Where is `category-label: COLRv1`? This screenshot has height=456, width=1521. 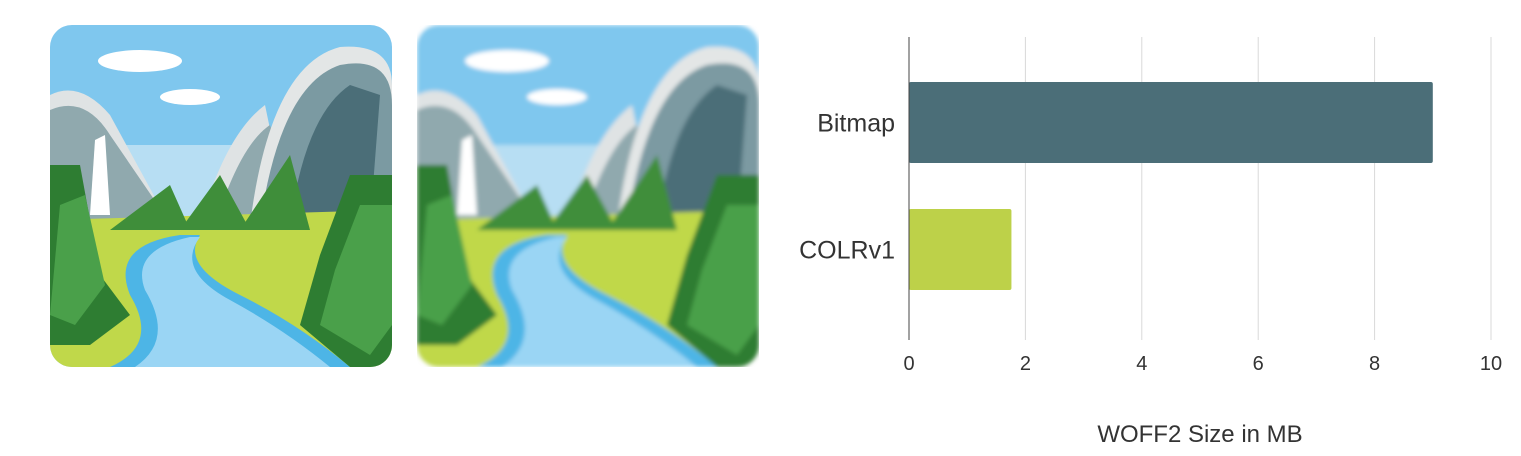
category-label: COLRv1 is located at coordinates (847, 251).